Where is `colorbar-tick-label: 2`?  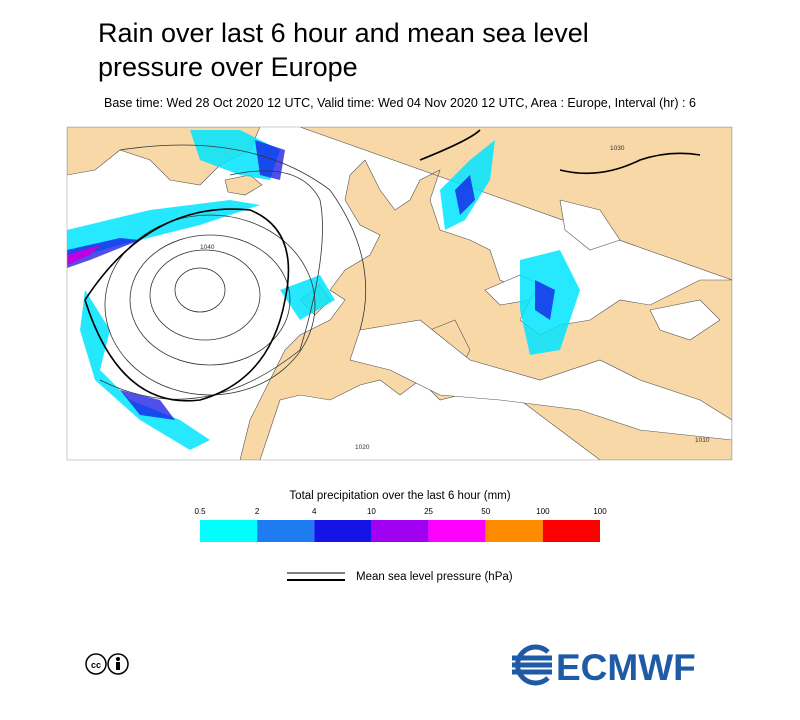 colorbar-tick-label: 2 is located at coordinates (257, 511).